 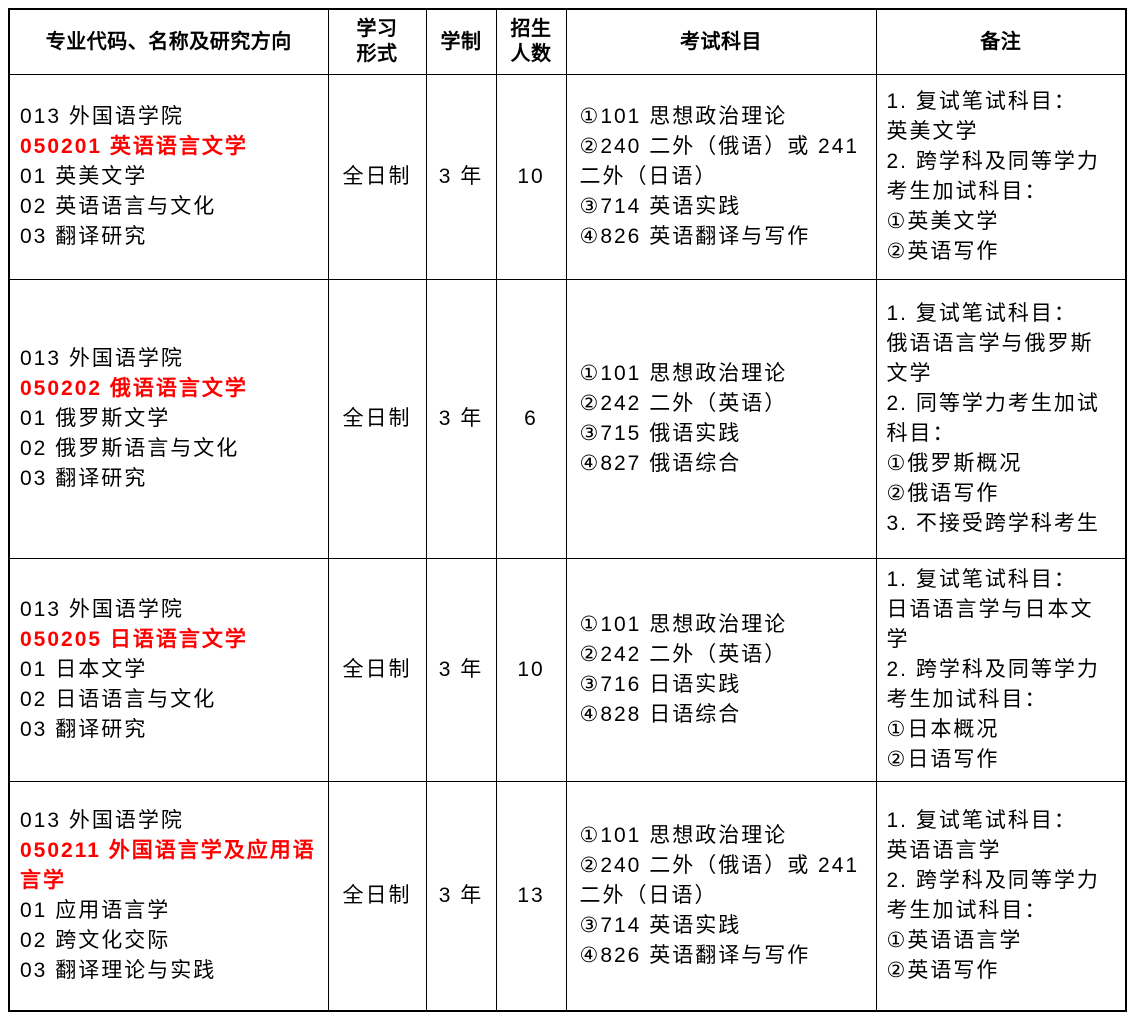 What do you see at coordinates (168, 41) in the screenshot?
I see `header-program: 专业代码、名称及研究方向` at bounding box center [168, 41].